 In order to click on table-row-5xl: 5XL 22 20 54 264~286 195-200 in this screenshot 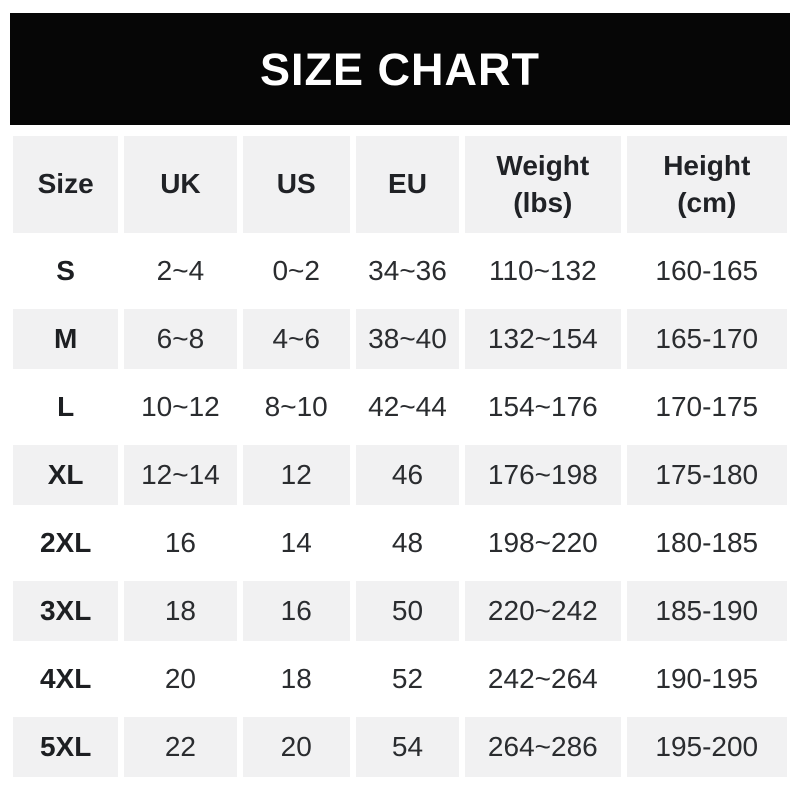, I will do `click(400, 747)`.